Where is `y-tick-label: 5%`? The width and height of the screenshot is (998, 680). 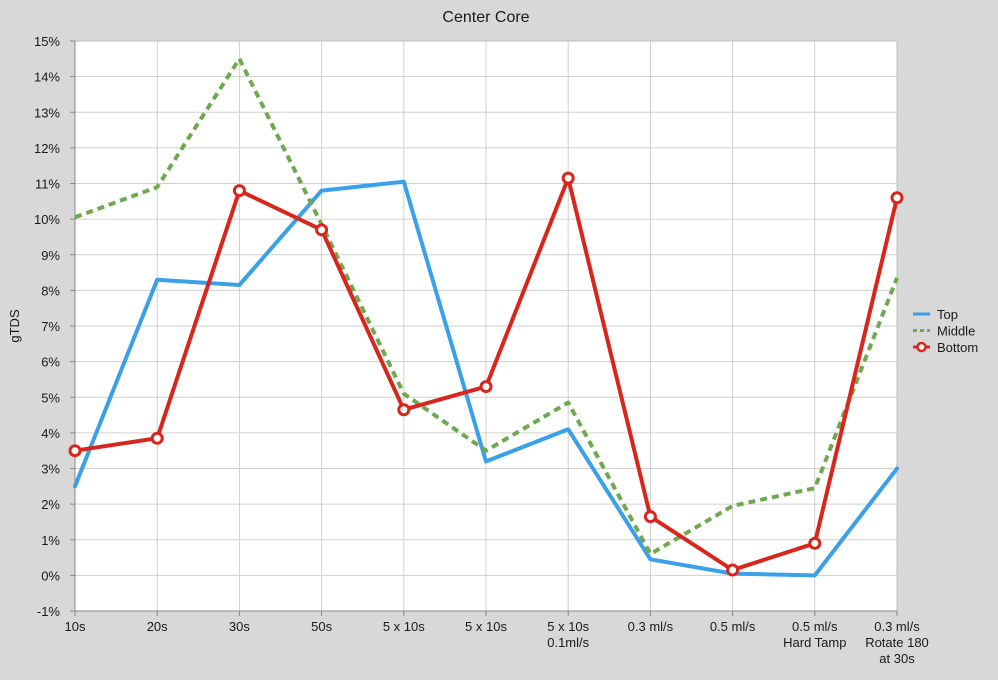
y-tick-label: 5% is located at coordinates (50, 397).